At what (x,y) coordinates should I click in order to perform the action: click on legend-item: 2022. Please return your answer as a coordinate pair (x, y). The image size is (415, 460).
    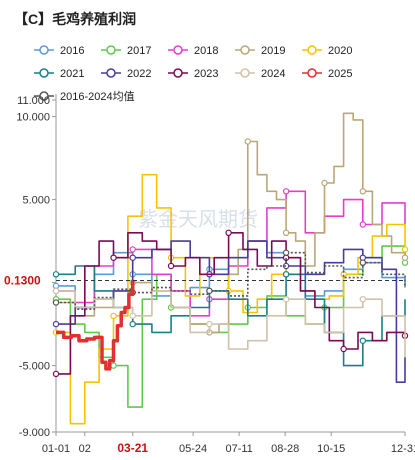
    Looking at the image, I should click on (126, 74).